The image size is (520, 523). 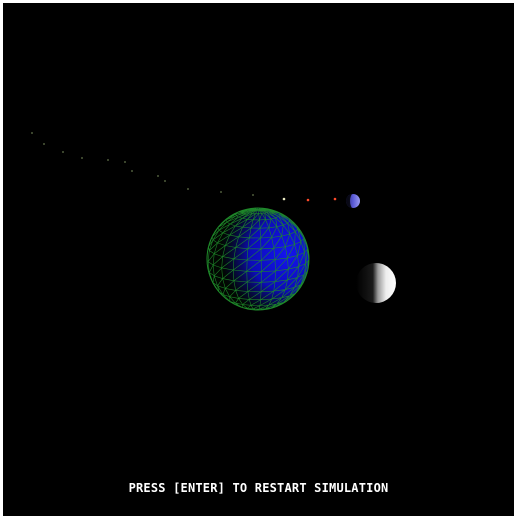 I want to click on small-planet, so click(x=353, y=201).